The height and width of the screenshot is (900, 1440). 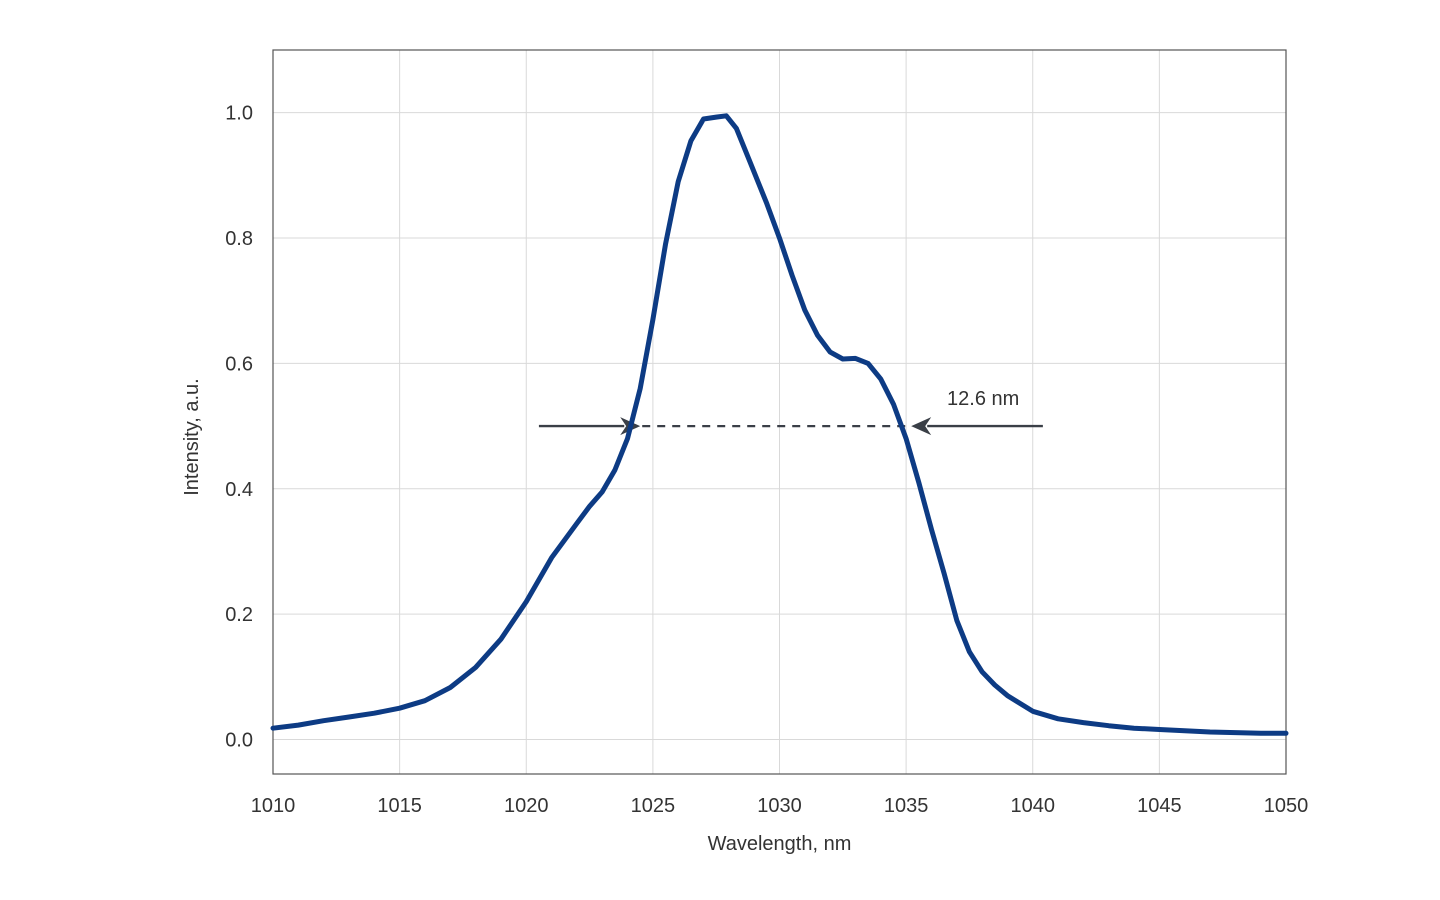 What do you see at coordinates (239, 615) in the screenshot?
I see `y-tick-label: 0.2` at bounding box center [239, 615].